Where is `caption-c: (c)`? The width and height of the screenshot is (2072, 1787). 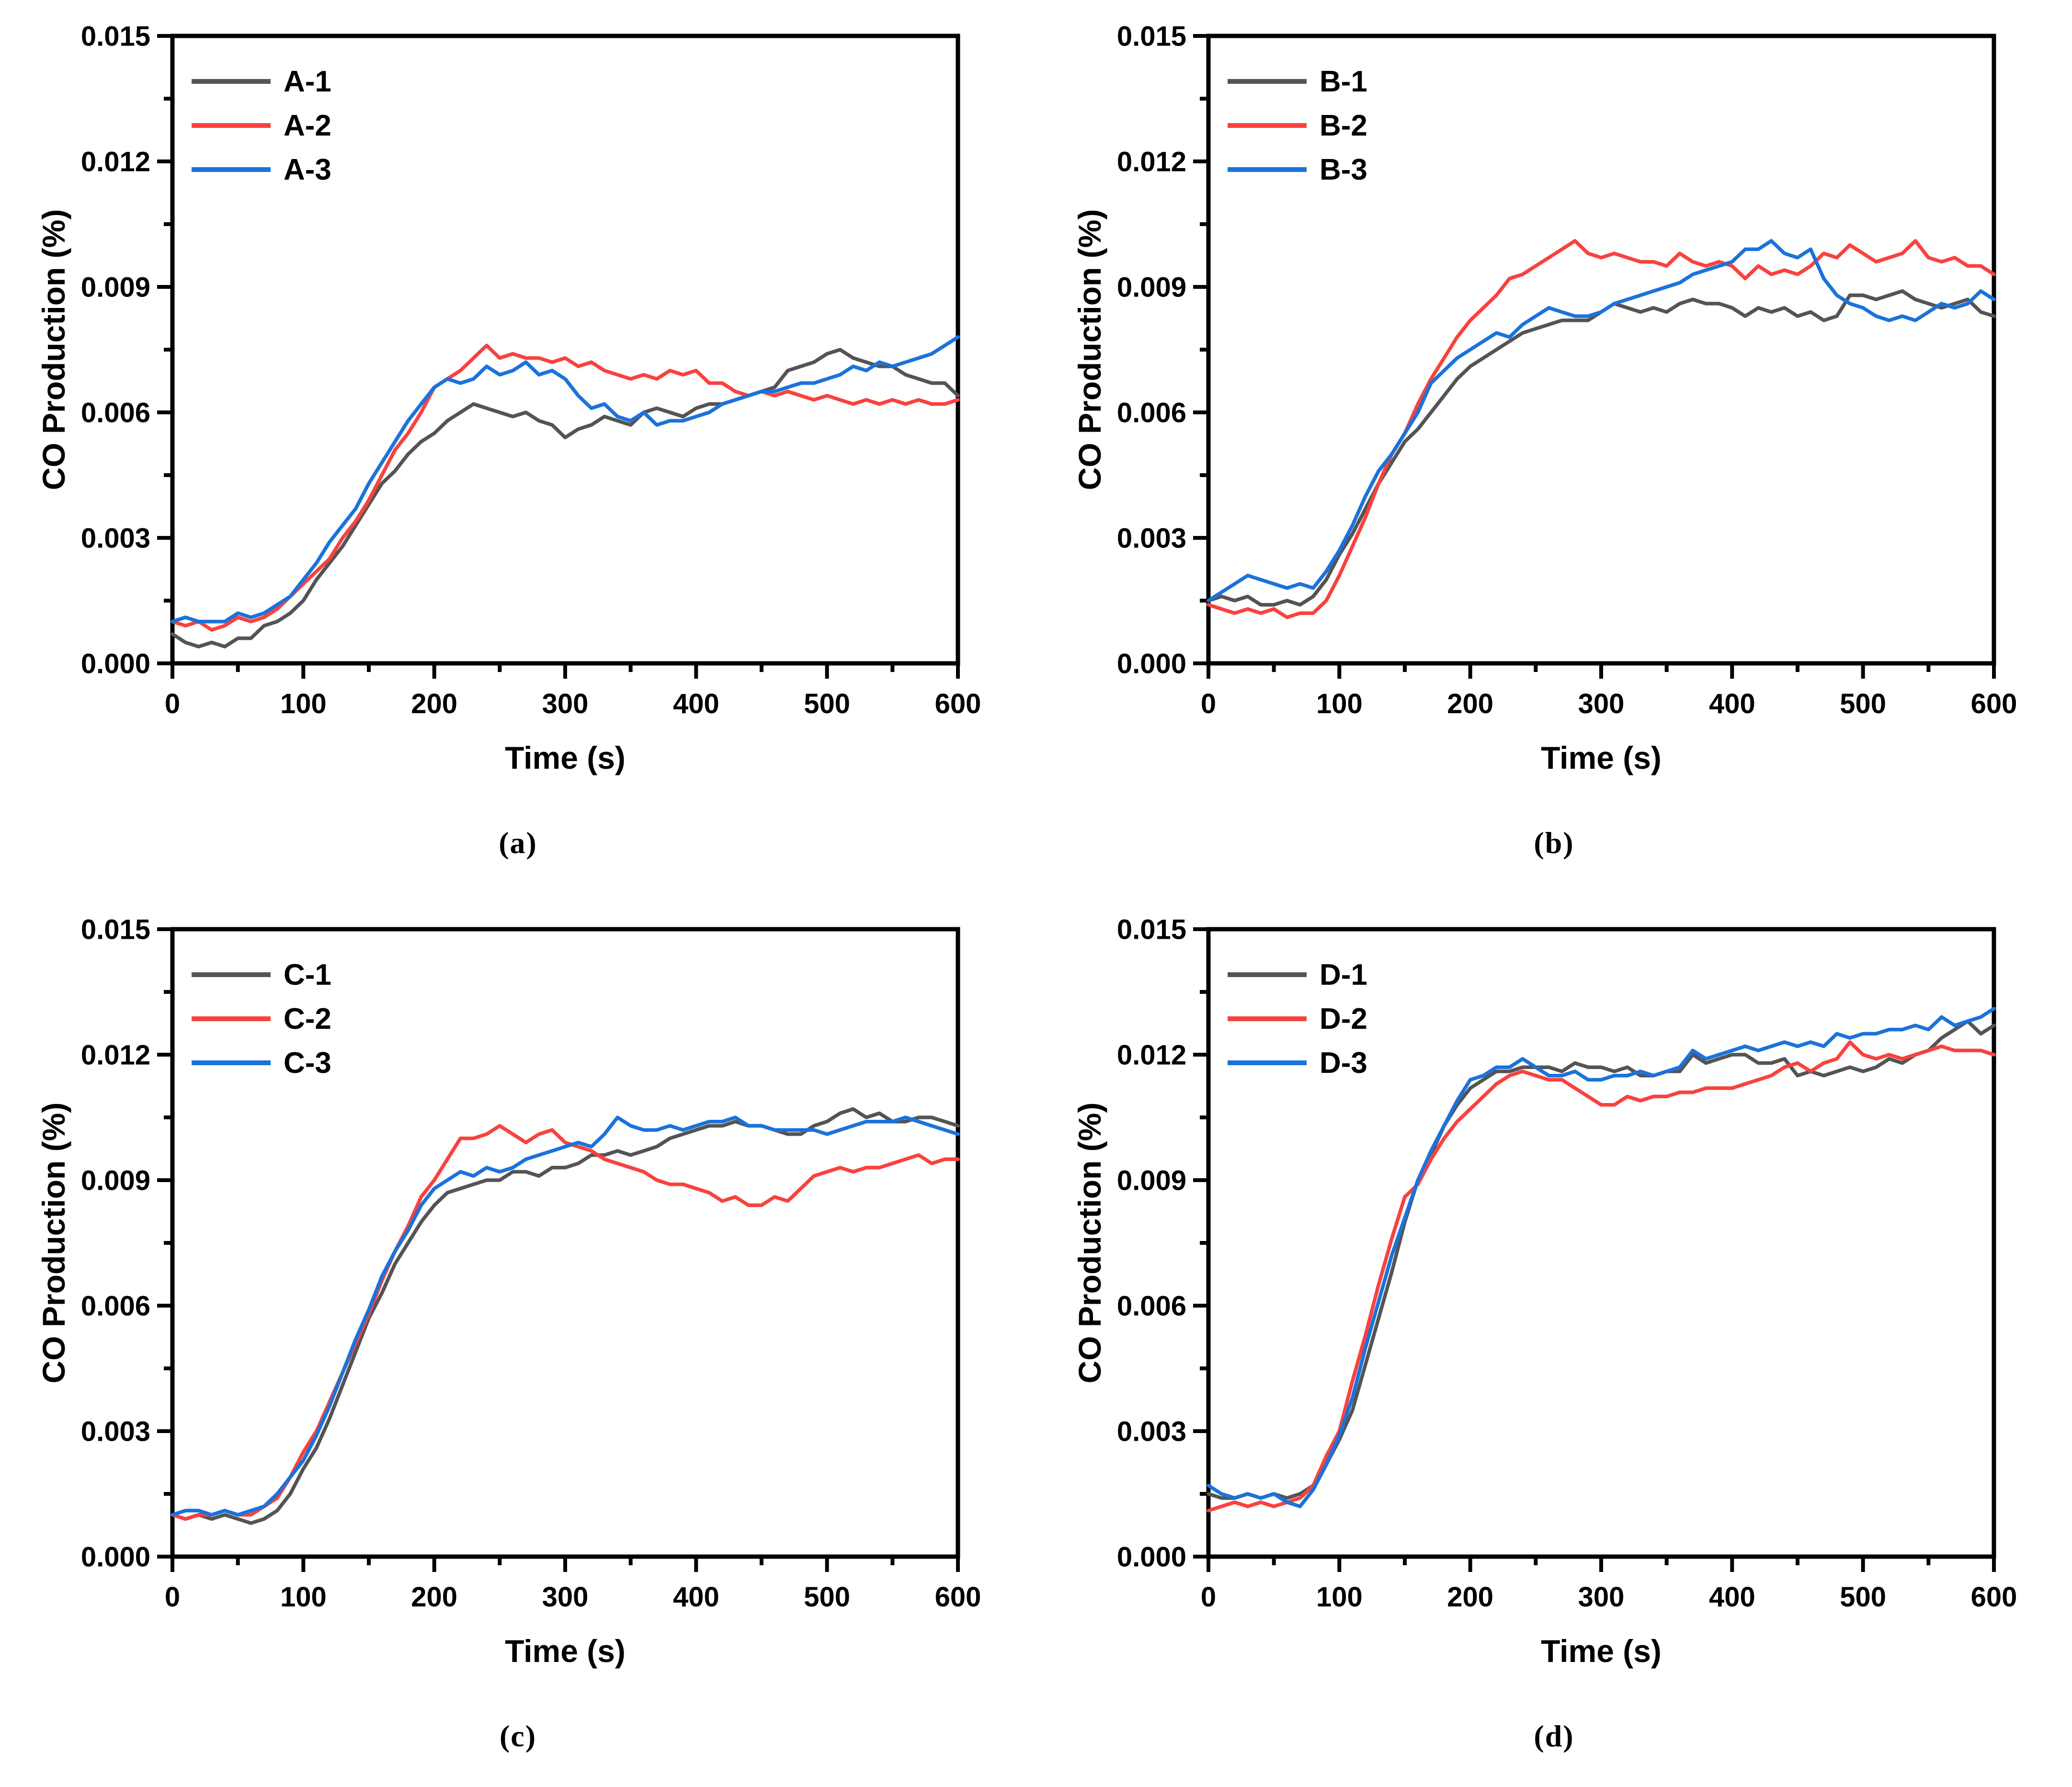
caption-c: (c) is located at coordinates (518, 1736).